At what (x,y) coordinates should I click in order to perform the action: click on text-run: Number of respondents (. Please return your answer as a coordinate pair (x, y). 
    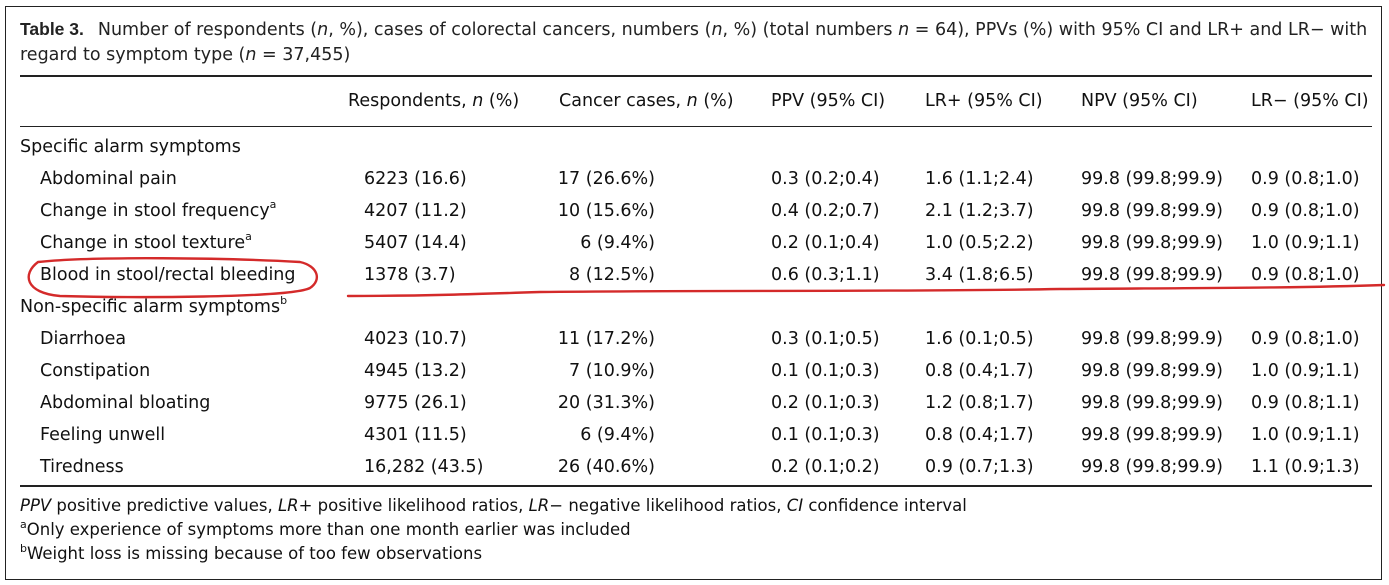
    Looking at the image, I should click on (207, 30).